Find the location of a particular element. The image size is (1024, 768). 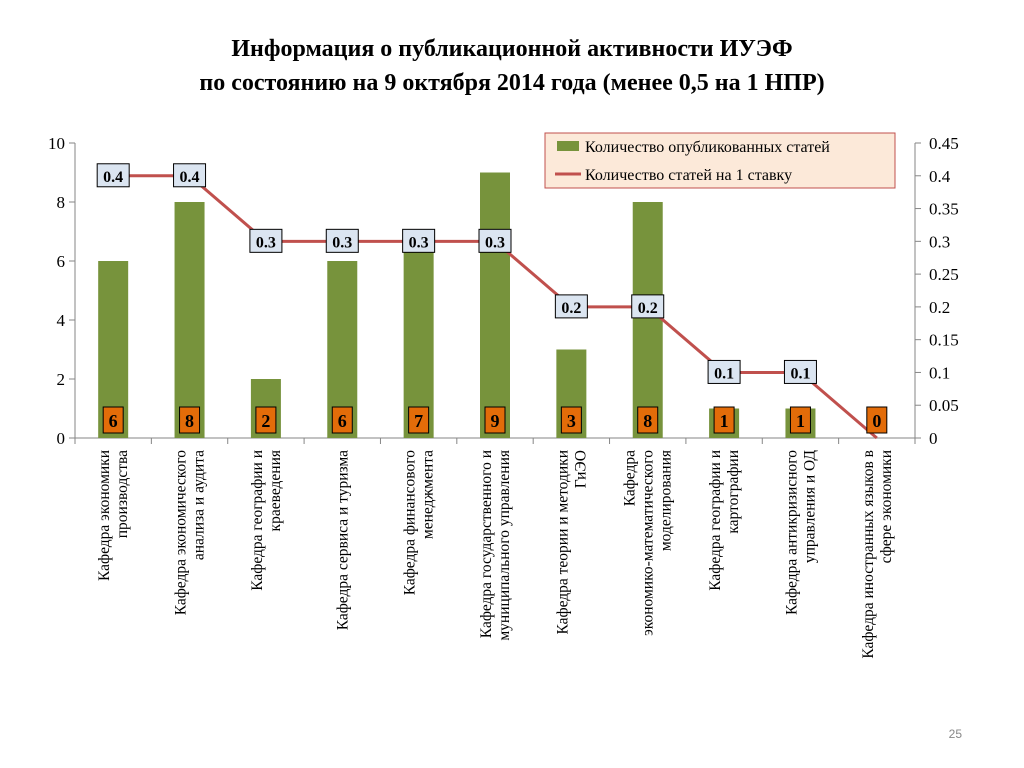

y-right-tick-label: 0.35 is located at coordinates (944, 209).